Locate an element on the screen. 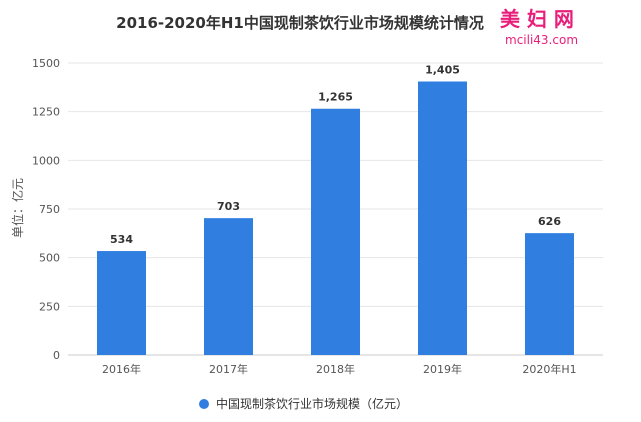 Image resolution: width=641 pixels, height=422 pixels. x-tick-label: 2018年 is located at coordinates (335, 369).